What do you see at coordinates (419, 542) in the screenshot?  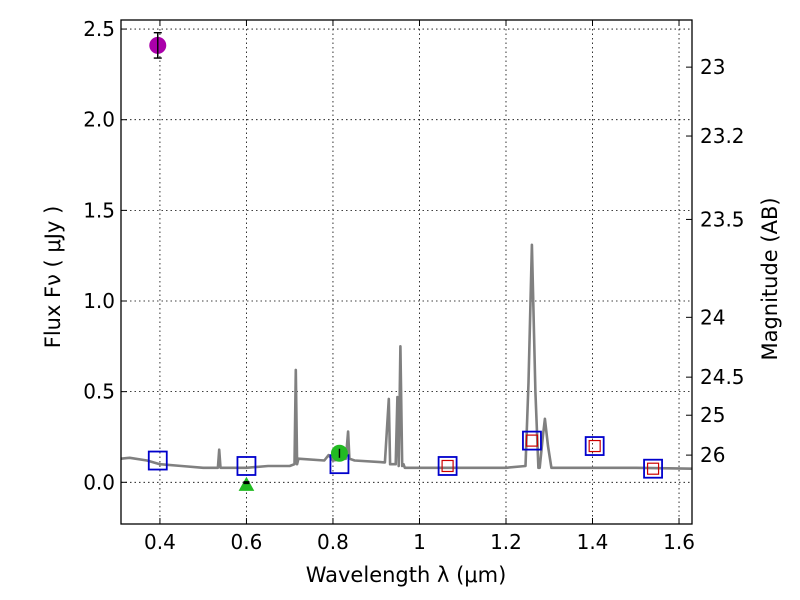 I see `x-tick-label: 1` at bounding box center [419, 542].